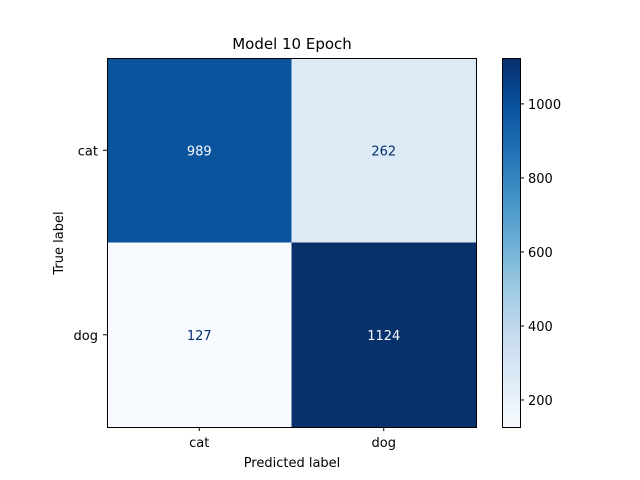  I want to click on x-tick-label: cat, so click(199, 443).